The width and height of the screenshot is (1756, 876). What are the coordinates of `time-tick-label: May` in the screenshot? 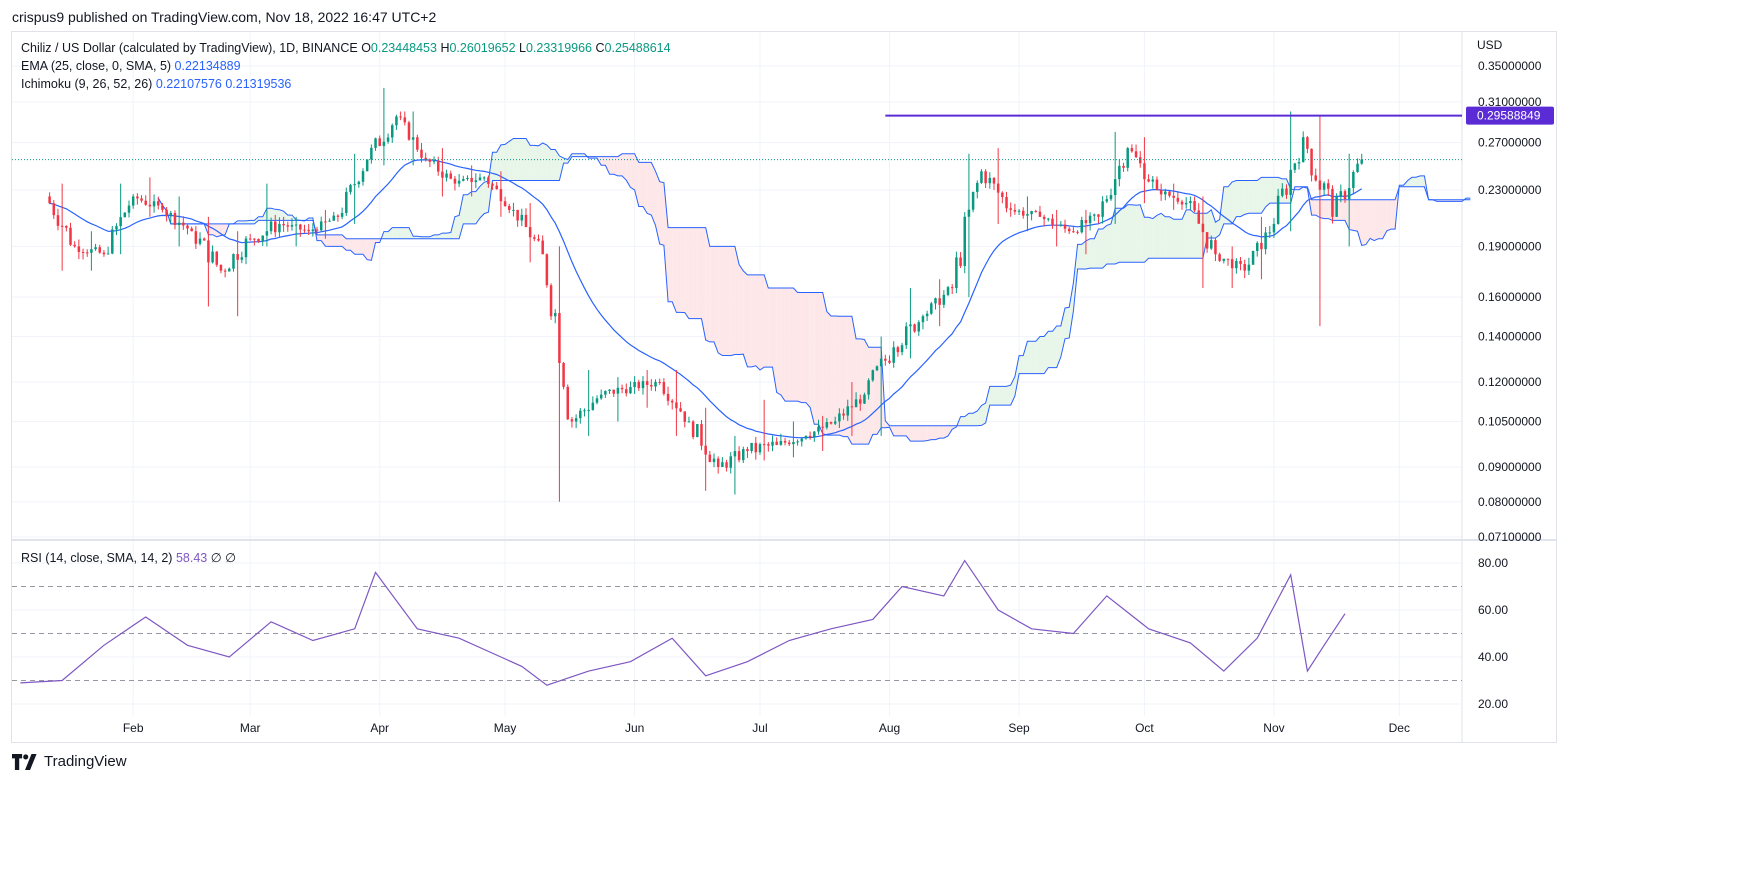 It's located at (505, 728).